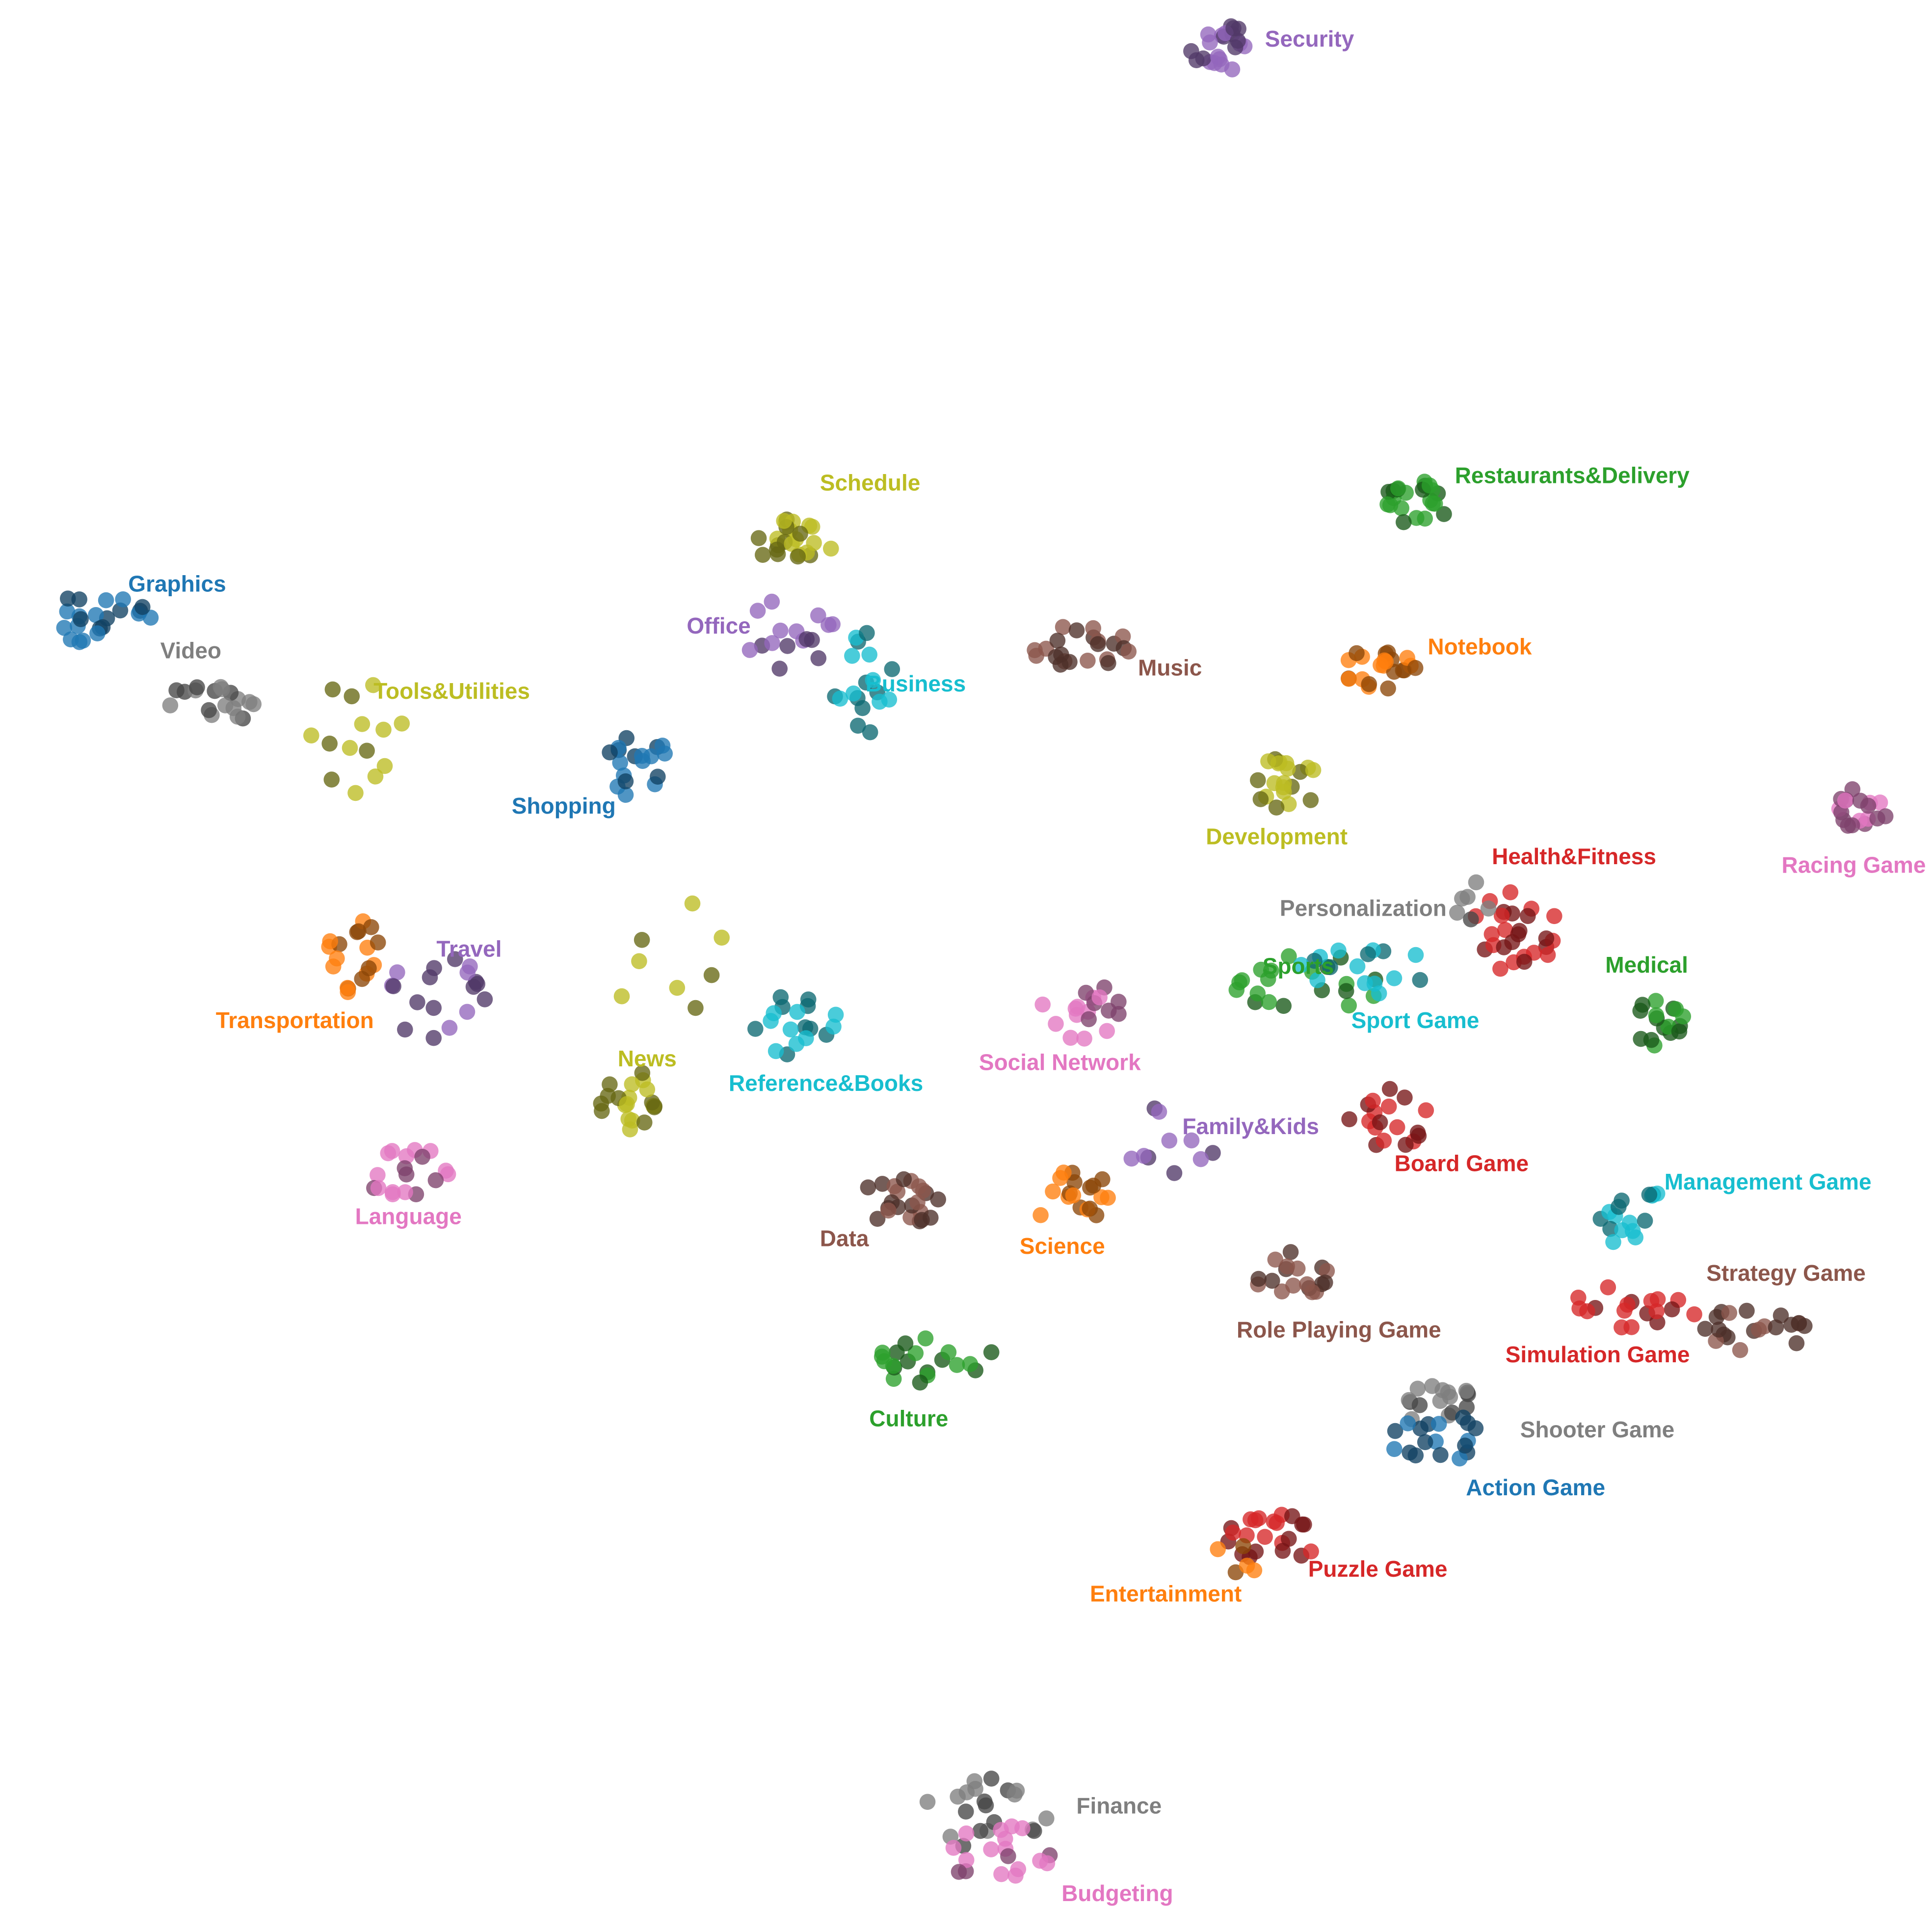  Describe the element at coordinates (871, 483) in the screenshot. I see `cluster-label: Schedule` at that location.